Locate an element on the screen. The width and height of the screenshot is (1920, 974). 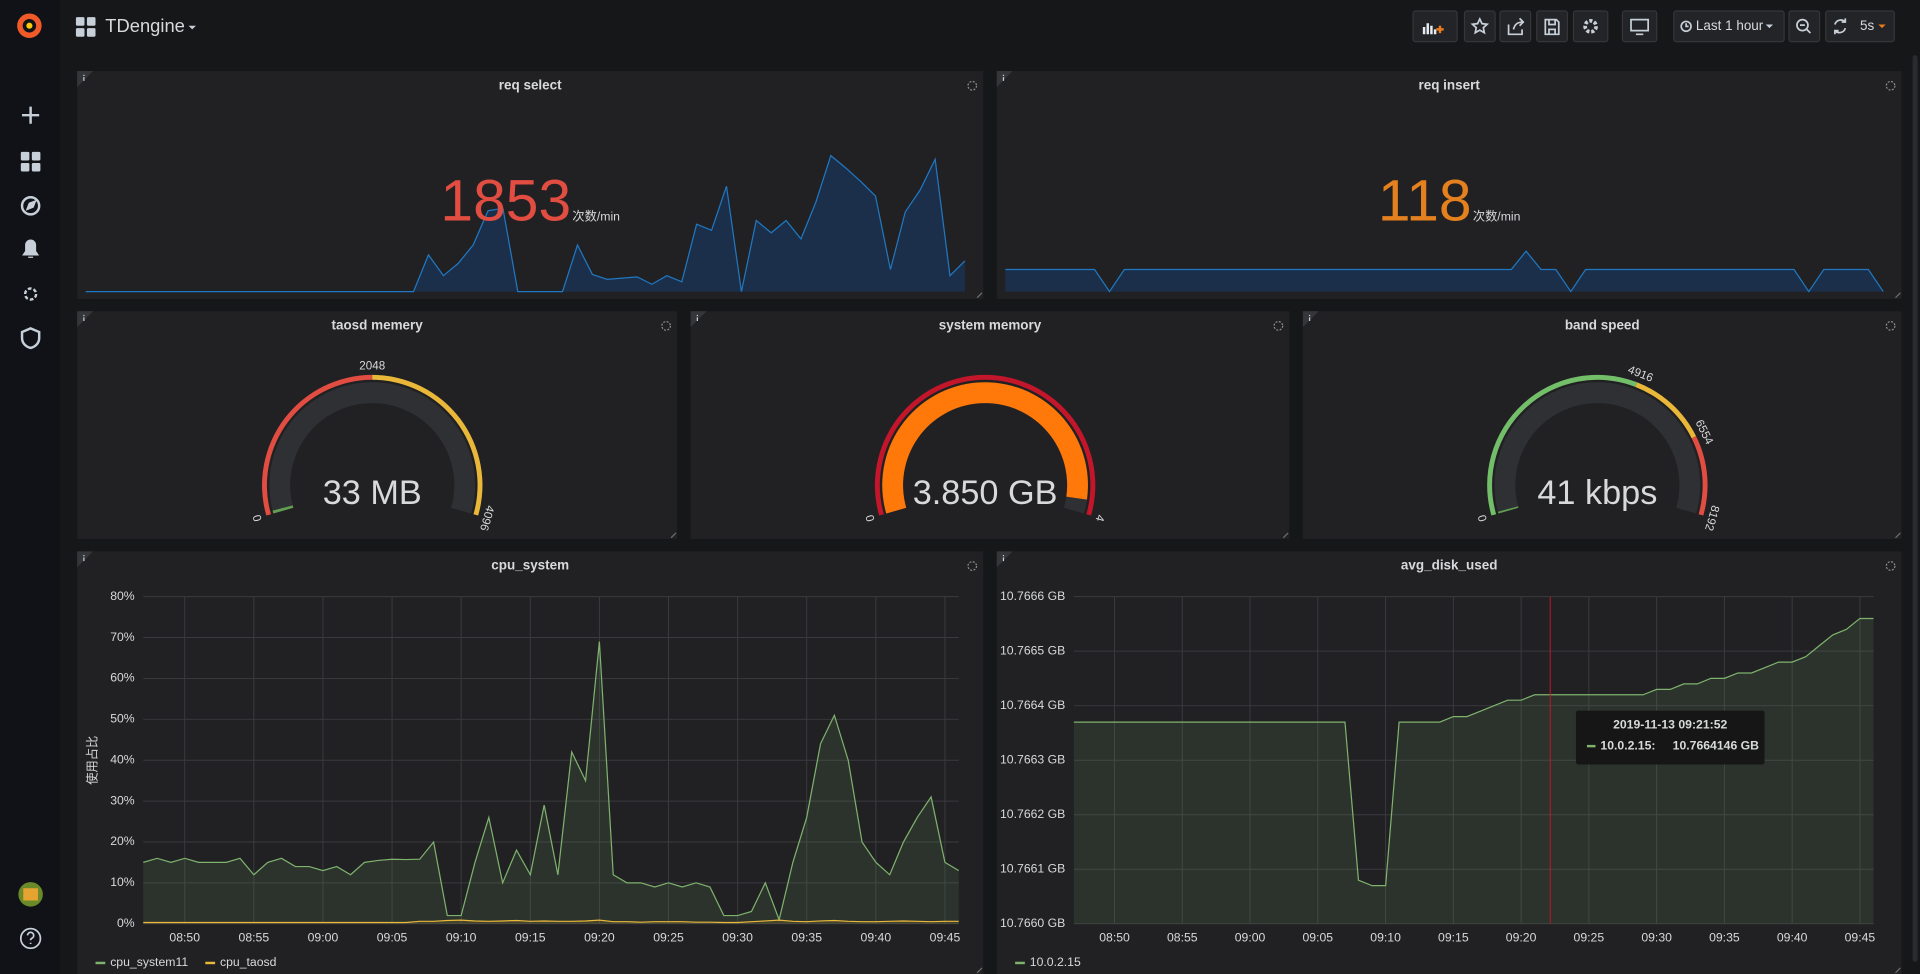
y-tick-label: 10.7664 GB is located at coordinates (1032, 705).